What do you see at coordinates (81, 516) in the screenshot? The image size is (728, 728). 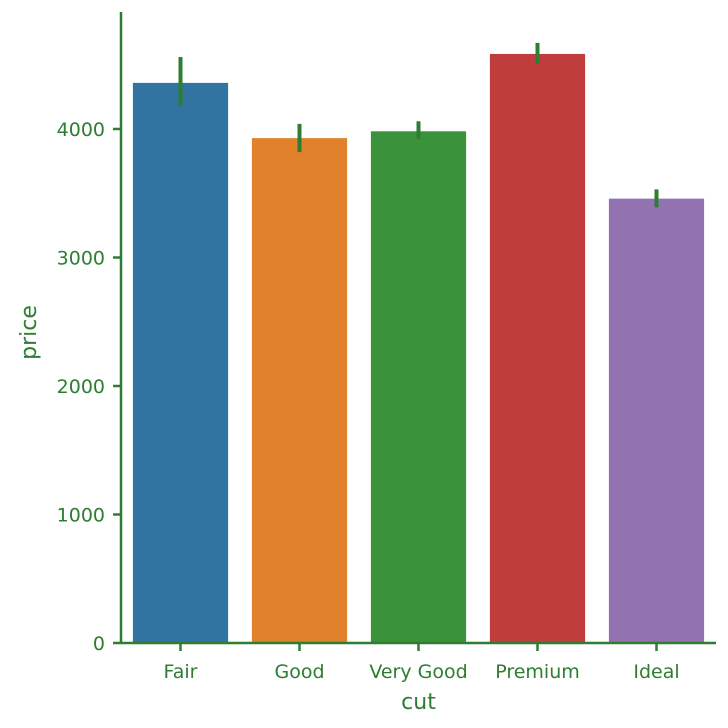 I see `y-tick-label: 1000` at bounding box center [81, 516].